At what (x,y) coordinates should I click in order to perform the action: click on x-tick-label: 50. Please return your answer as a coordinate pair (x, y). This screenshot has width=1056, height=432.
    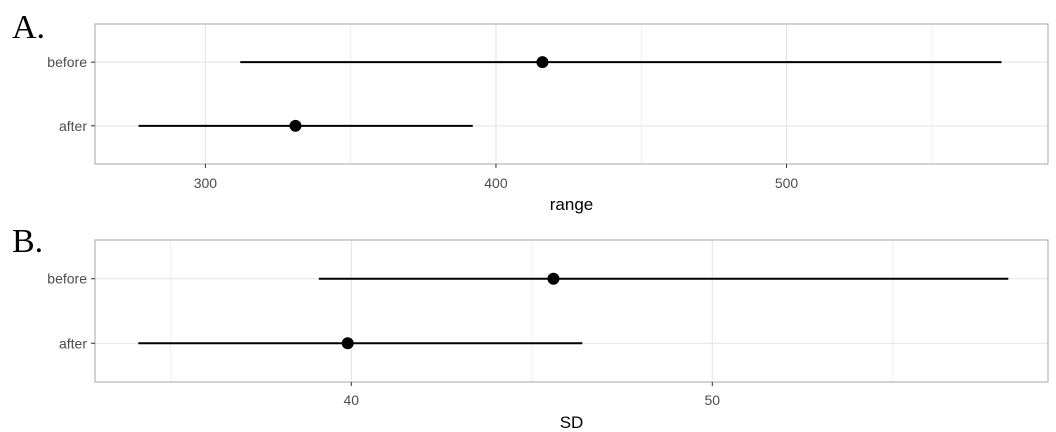
    Looking at the image, I should click on (712, 400).